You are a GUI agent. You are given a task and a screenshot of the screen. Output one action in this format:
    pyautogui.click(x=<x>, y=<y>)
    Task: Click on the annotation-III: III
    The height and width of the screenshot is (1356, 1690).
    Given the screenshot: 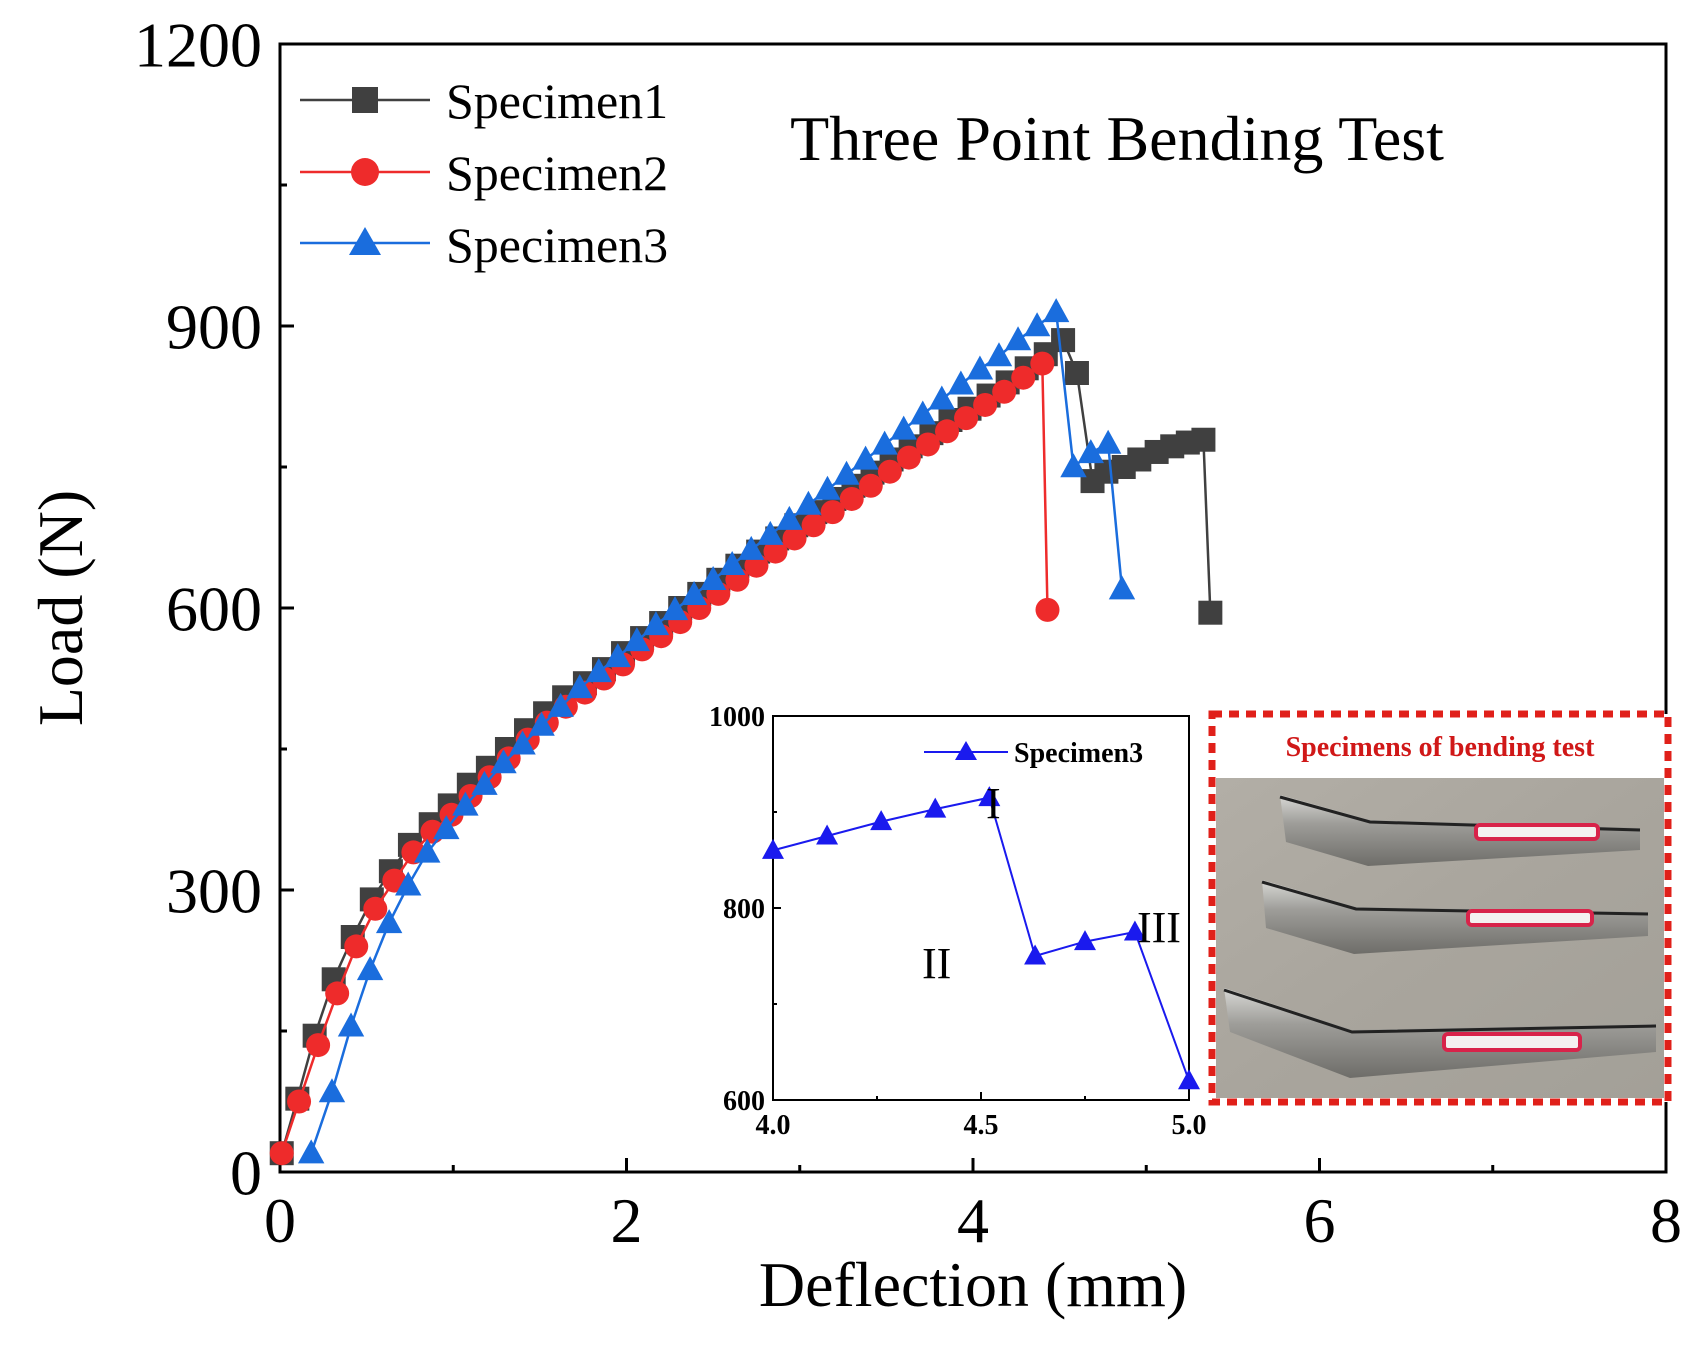 What is the action you would take?
    pyautogui.click(x=1159, y=927)
    